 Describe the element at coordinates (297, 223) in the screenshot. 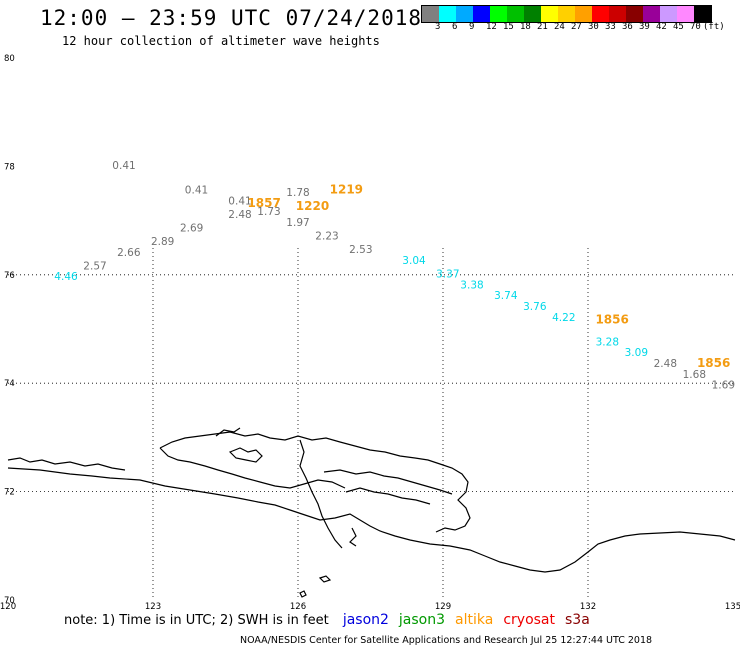

I see `wave-height-label: 1.97` at that location.